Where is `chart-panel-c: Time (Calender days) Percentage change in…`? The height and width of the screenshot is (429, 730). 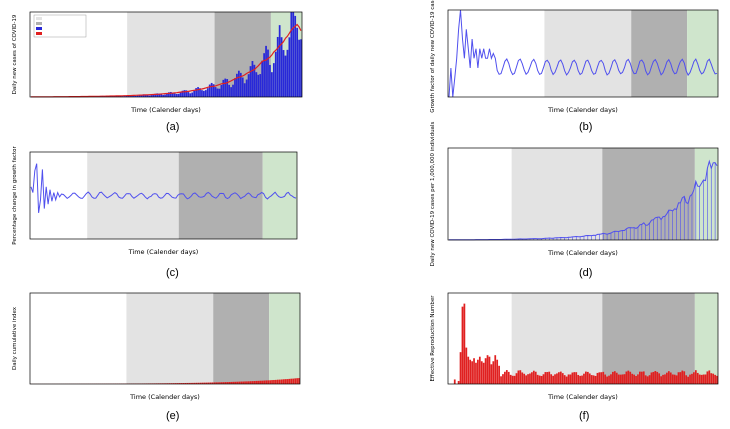 chart-panel-c: Time (Calender days) Percentage change in… is located at coordinates (155, 201).